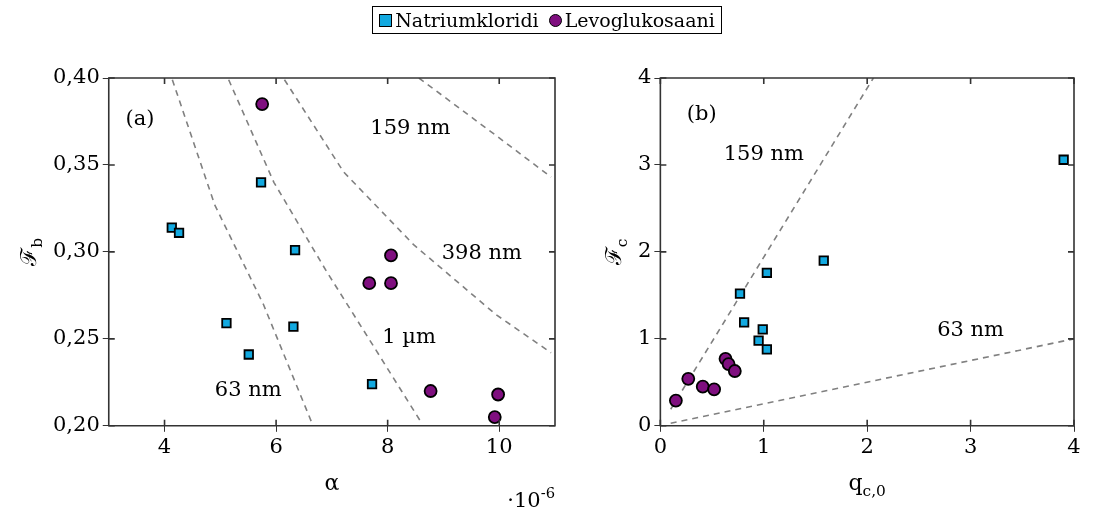  Describe the element at coordinates (615, 252) in the screenshot. I see `y-axis-title: ℱc` at that location.